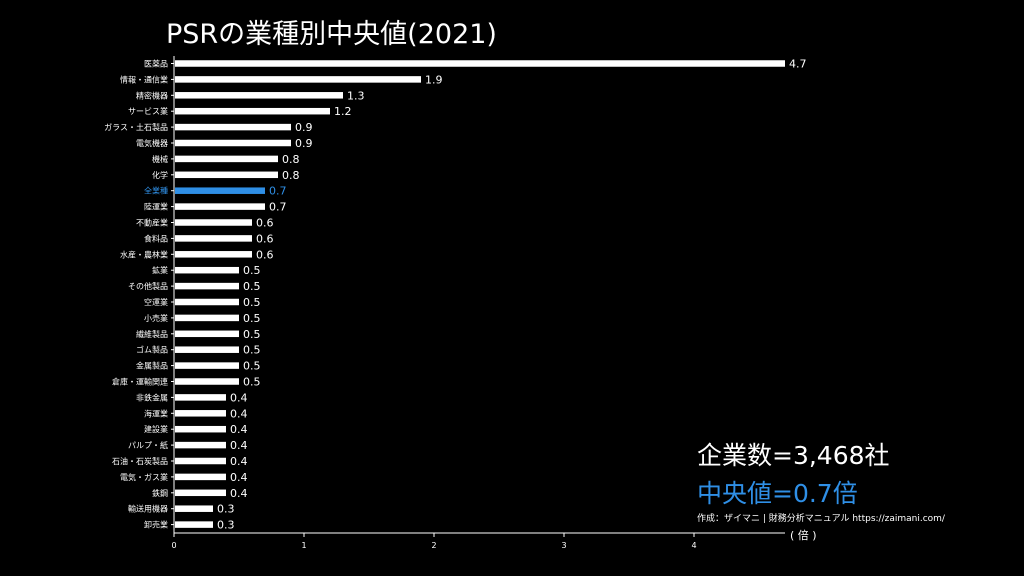 The image size is (1024, 576). Describe the element at coordinates (356, 95) in the screenshot. I see `value-label: 1.3` at that location.